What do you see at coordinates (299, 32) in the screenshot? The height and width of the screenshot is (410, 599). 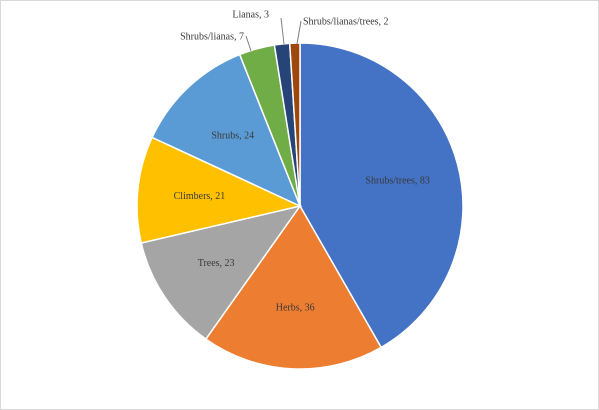 I see `leader-line-shrubs-lianas-trees` at bounding box center [299, 32].